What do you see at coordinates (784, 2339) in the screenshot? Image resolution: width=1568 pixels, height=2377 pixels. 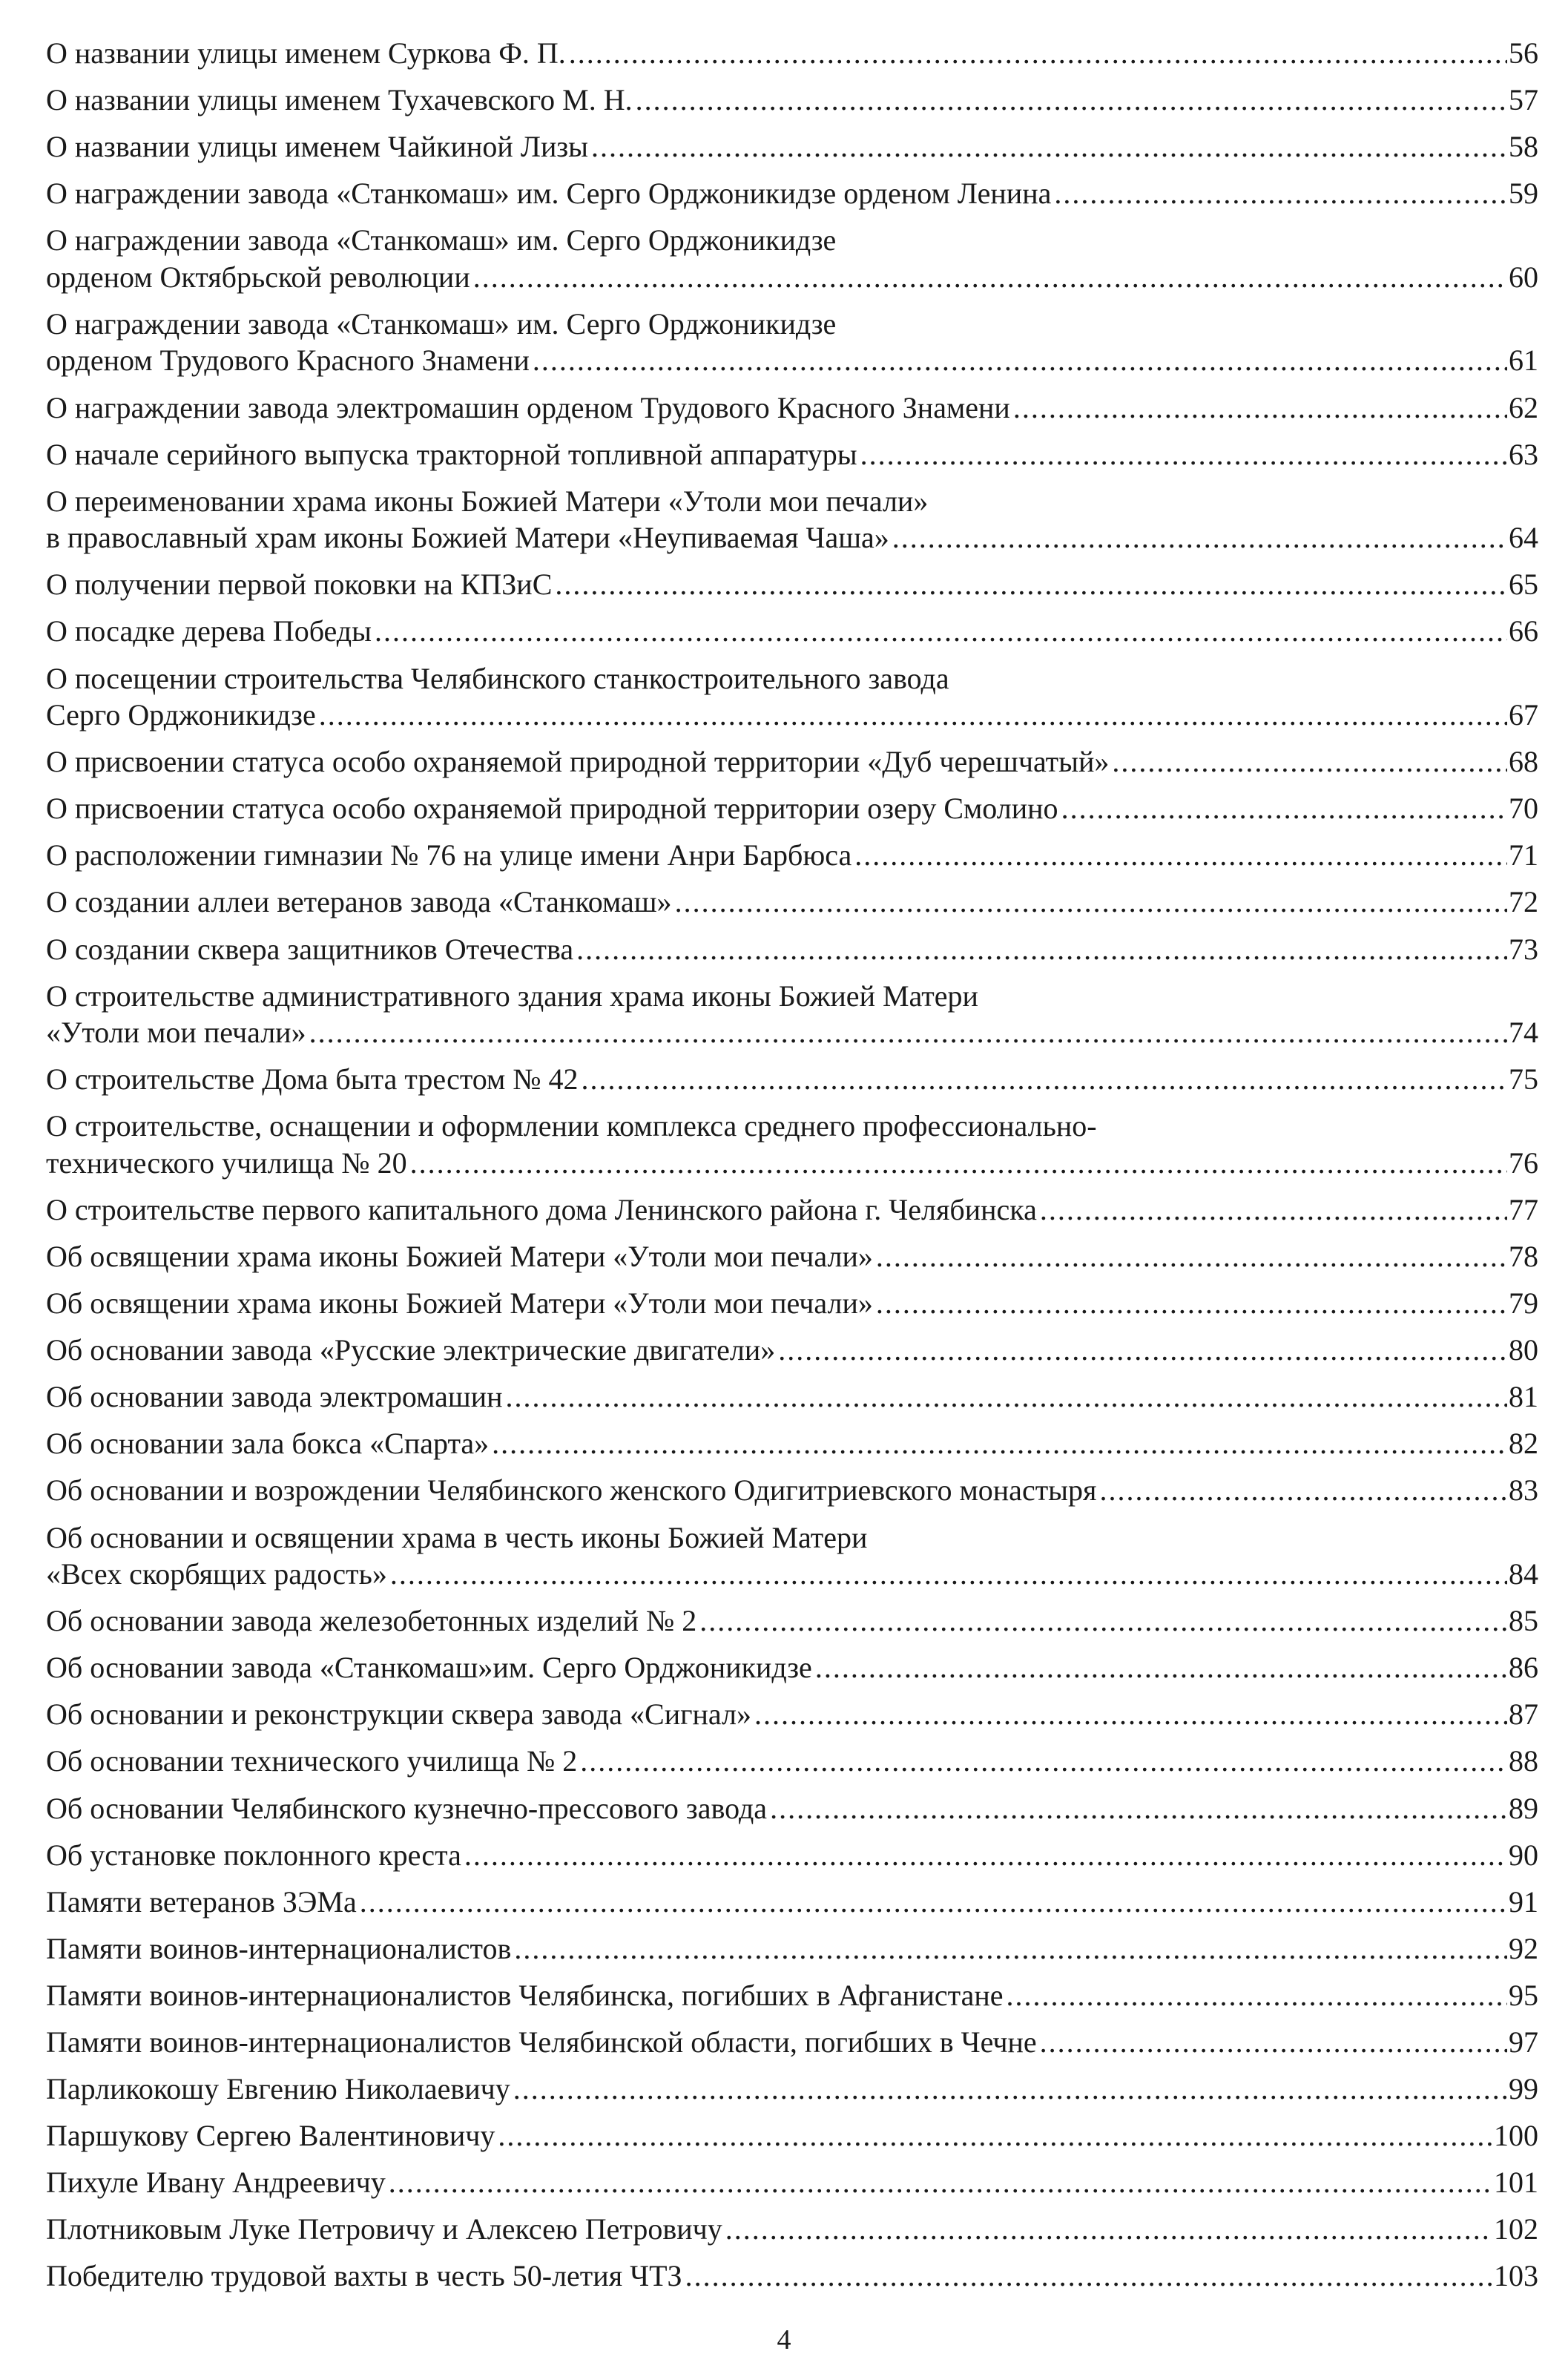 I see `page-number: 4` at bounding box center [784, 2339].